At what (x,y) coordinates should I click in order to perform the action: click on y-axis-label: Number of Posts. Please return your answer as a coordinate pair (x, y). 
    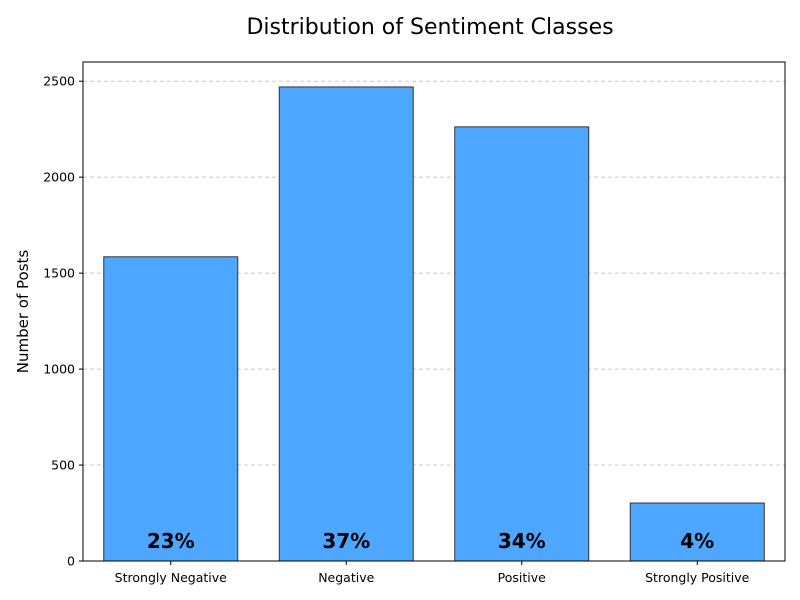
    Looking at the image, I should click on (23, 312).